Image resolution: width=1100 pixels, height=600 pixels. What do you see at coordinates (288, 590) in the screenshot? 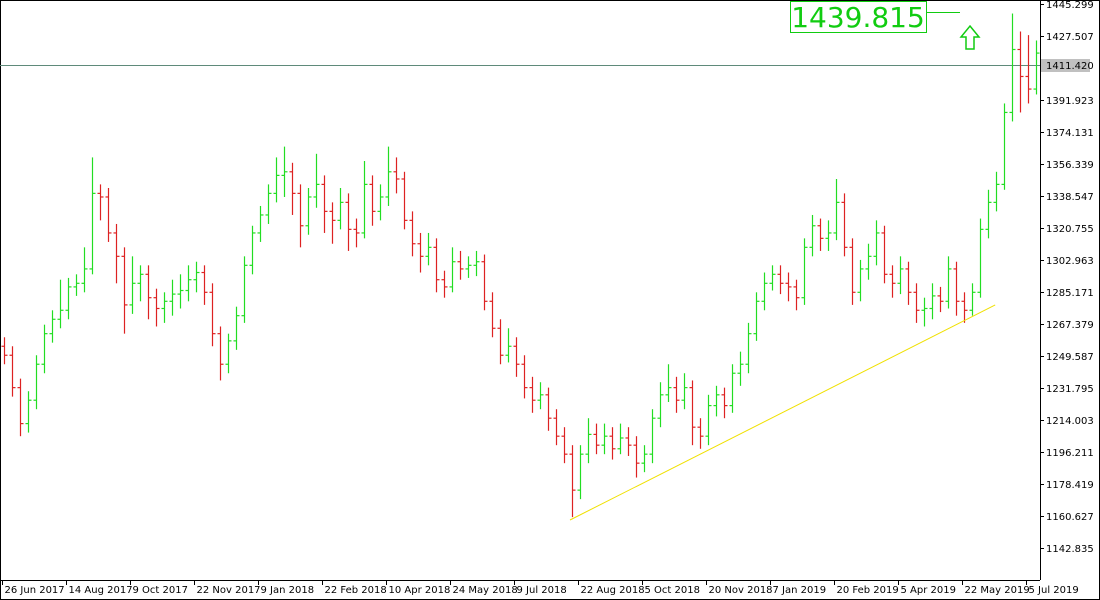
I see `x-tick-label: 9 Jan 2018` at bounding box center [288, 590].